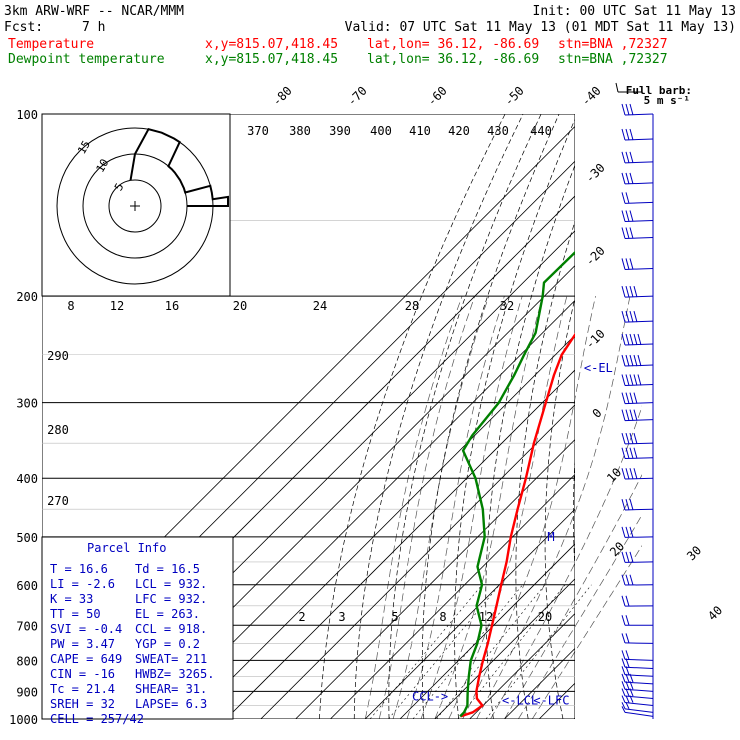  I want to click on parcel-row-2-right: LFC = 932., so click(171, 599).